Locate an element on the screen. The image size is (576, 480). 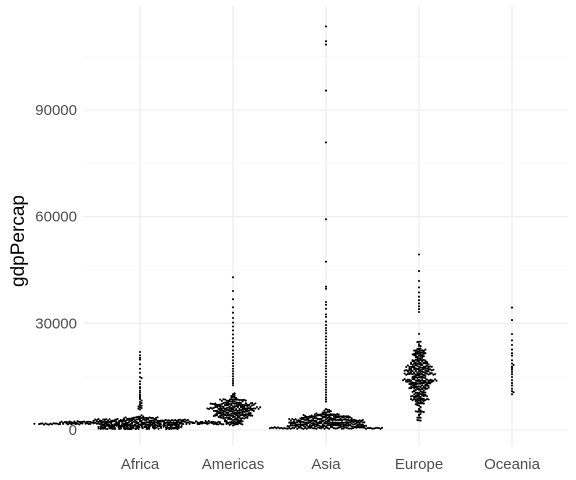
x-tick-label: Oceania is located at coordinates (512, 464).